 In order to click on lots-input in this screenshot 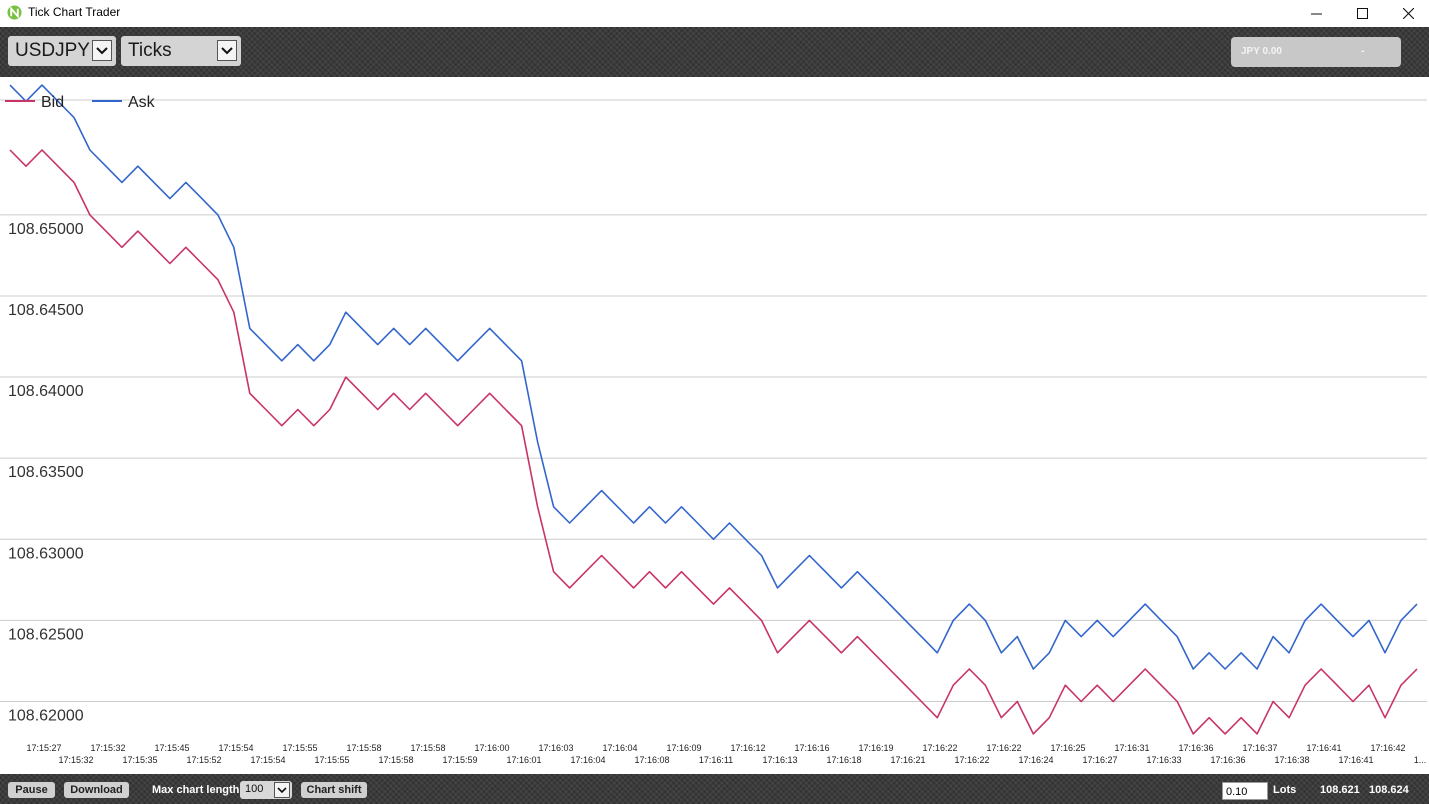, I will do `click(1245, 791)`.